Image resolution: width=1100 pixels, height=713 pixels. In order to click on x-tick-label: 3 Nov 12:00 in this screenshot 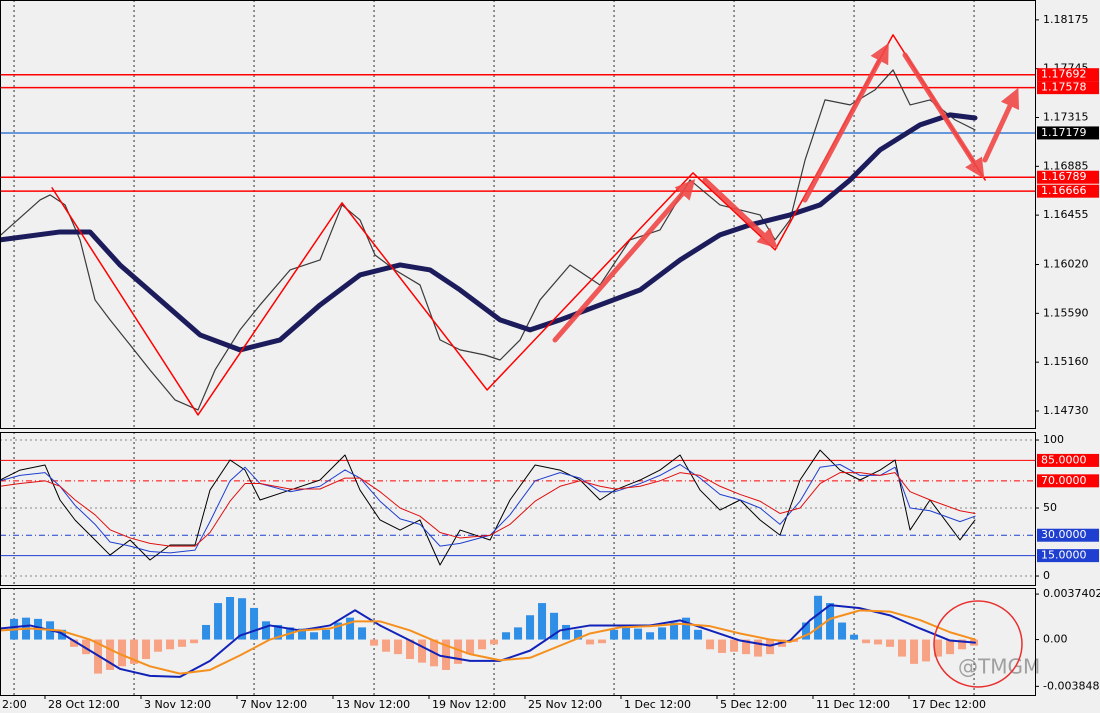, I will do `click(177, 704)`.